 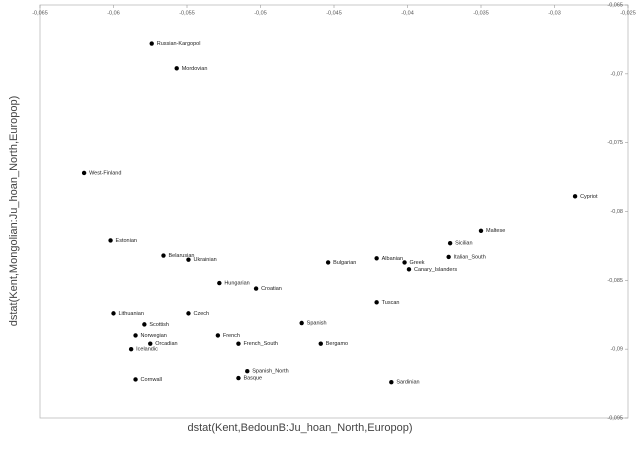 I want to click on point-label: Belarusian, so click(x=181, y=256).